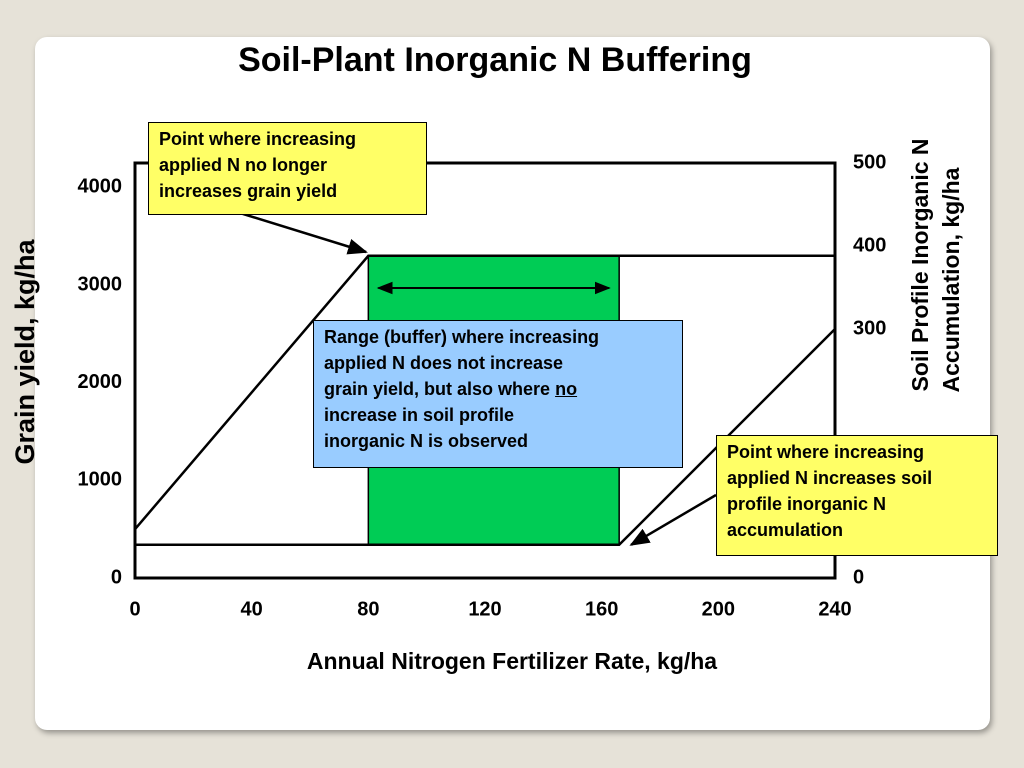  What do you see at coordinates (419, 415) in the screenshot?
I see `callout-line: increase in soil profile` at bounding box center [419, 415].